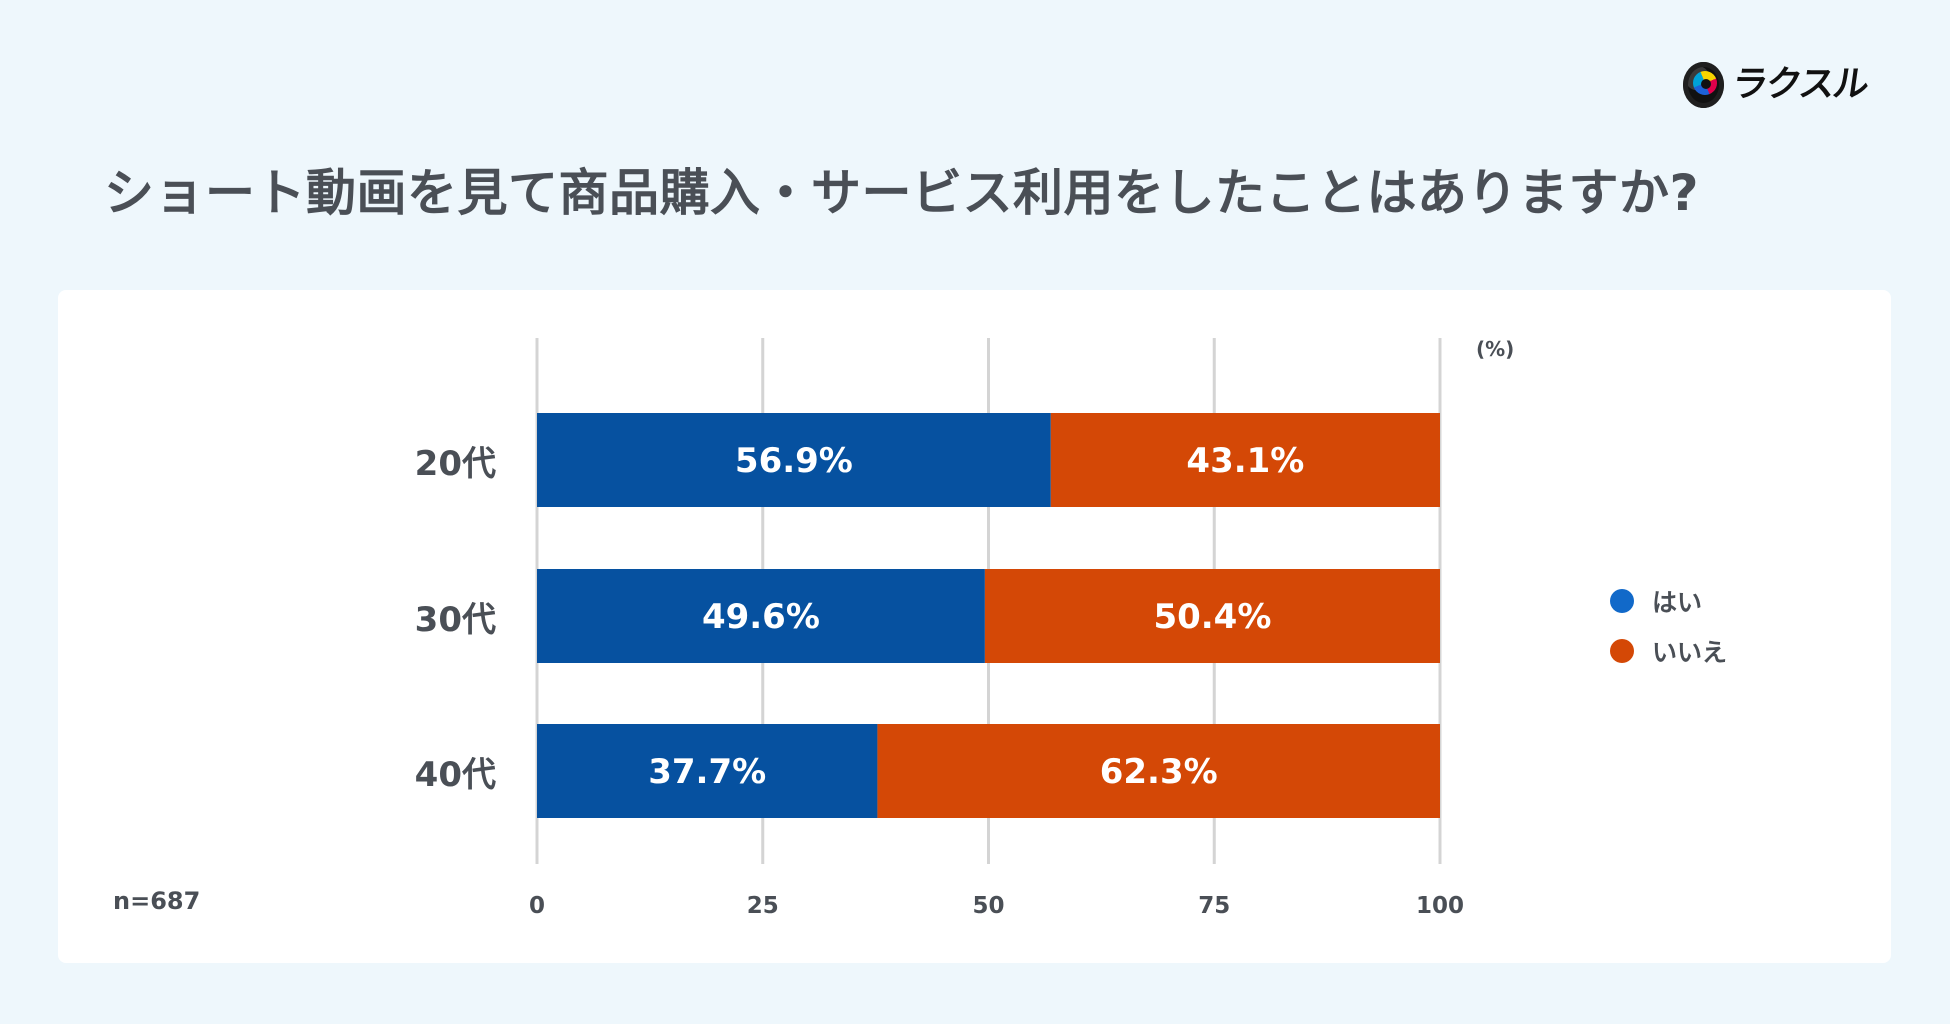 This screenshot has height=1024, width=1950. Describe the element at coordinates (1776, 85) in the screenshot. I see `brand-logo: ラクスル` at that location.